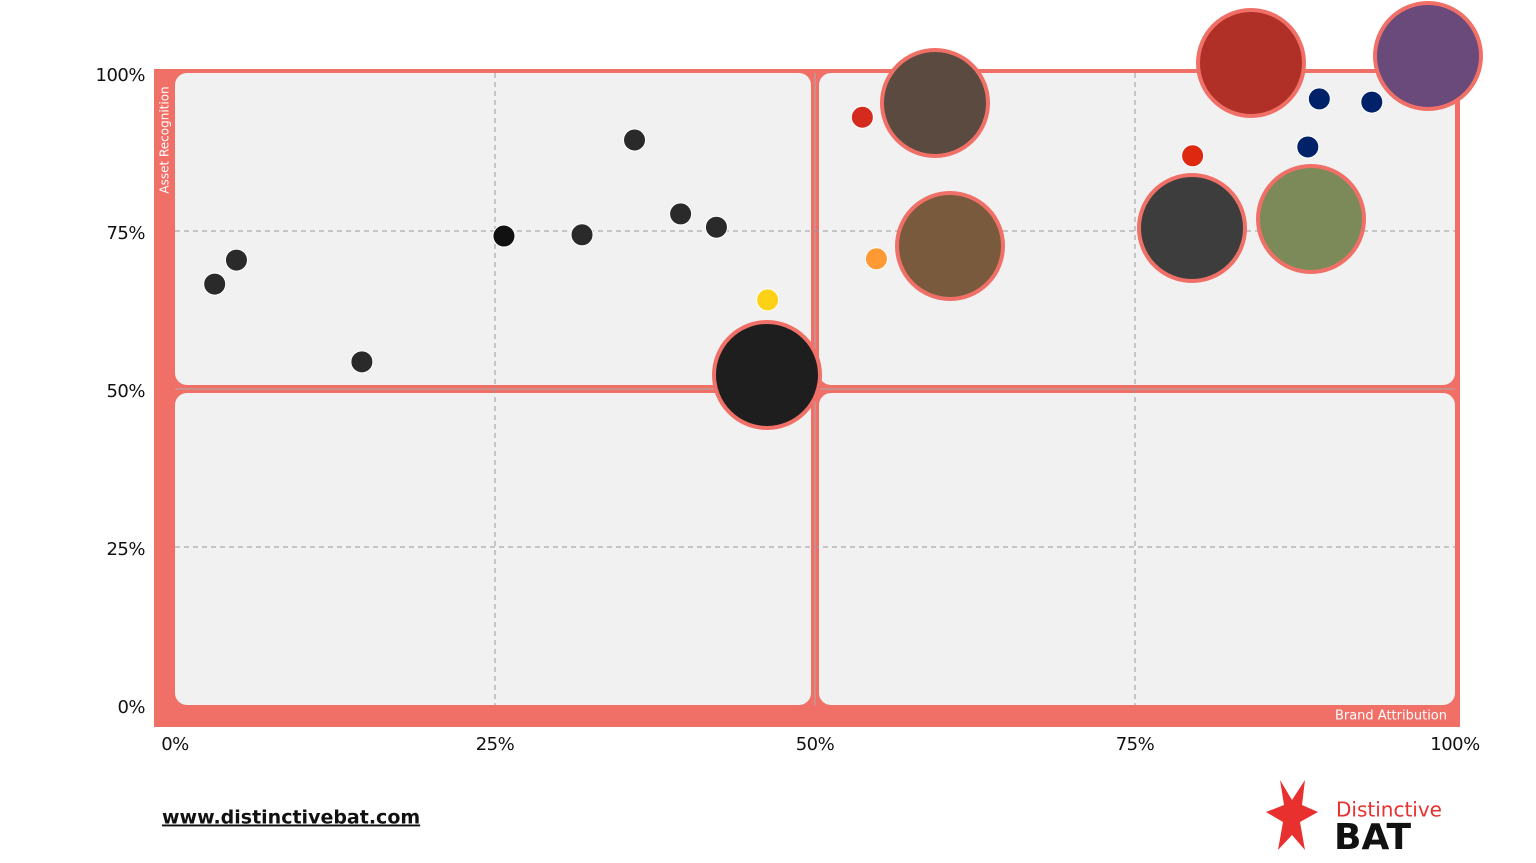  Describe the element at coordinates (125, 549) in the screenshot. I see `y-tick-label: 25%` at that location.